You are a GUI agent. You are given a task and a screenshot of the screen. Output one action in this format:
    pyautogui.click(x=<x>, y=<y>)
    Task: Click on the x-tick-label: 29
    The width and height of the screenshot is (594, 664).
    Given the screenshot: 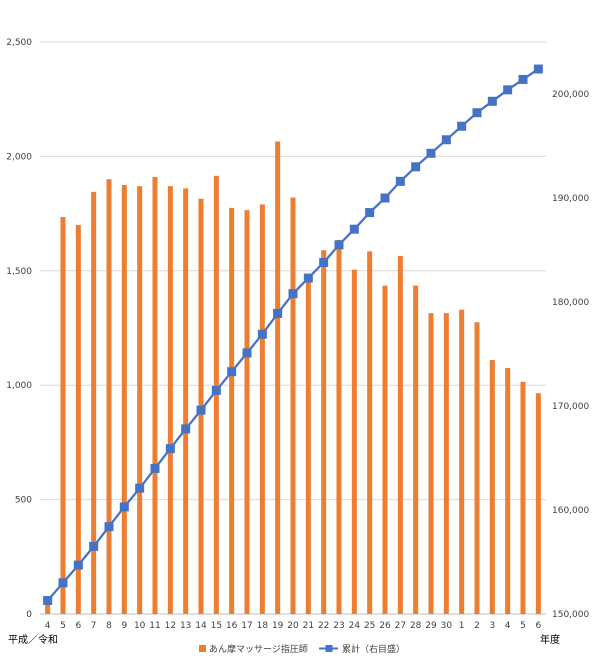 What is the action you would take?
    pyautogui.click(x=431, y=626)
    